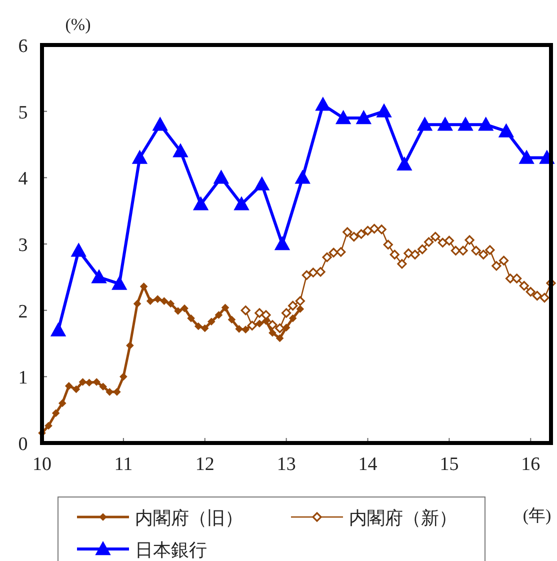 Image resolution: width=557 pixels, height=561 pixels. I want to click on y-tick-label: 4, so click(23, 179).